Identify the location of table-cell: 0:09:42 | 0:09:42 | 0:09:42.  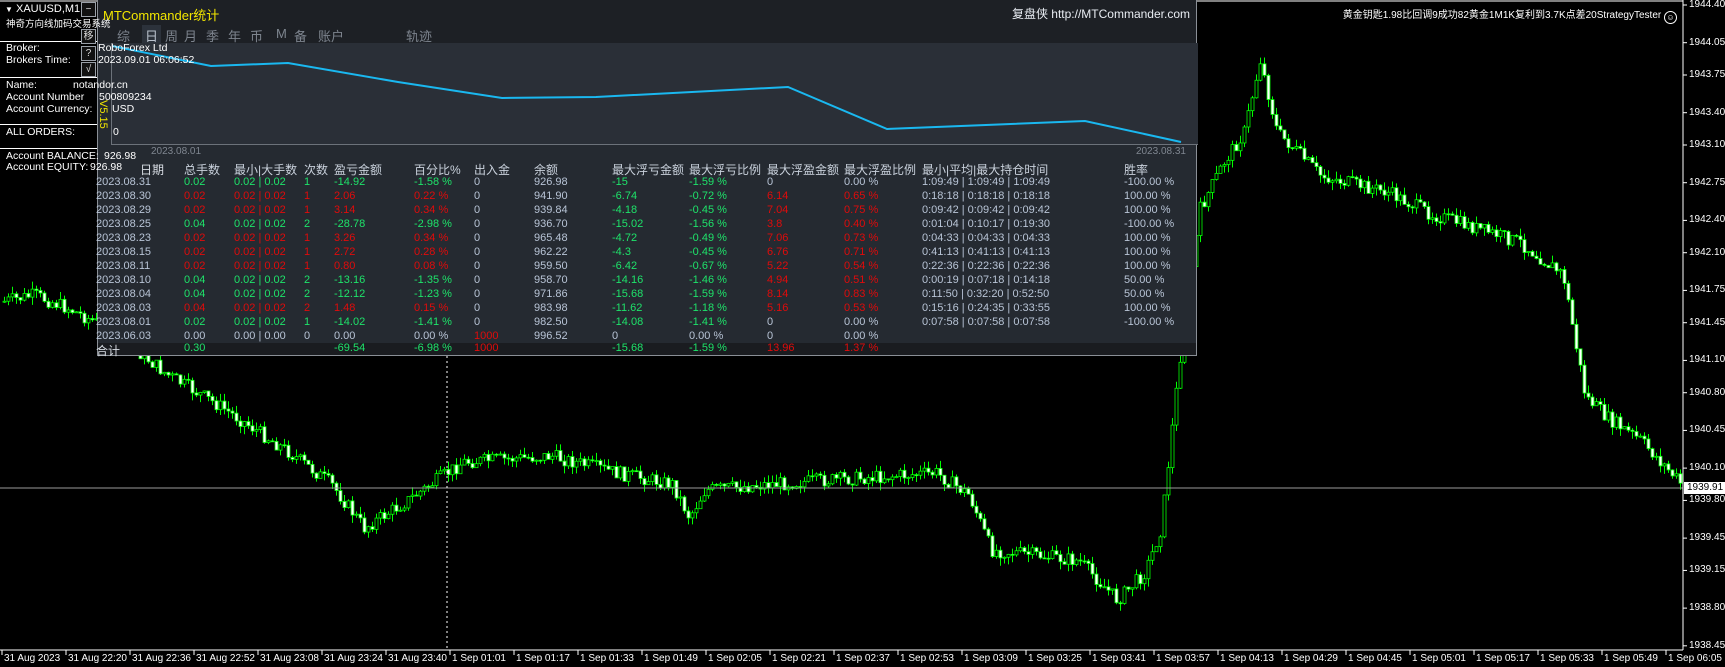
(986, 210).